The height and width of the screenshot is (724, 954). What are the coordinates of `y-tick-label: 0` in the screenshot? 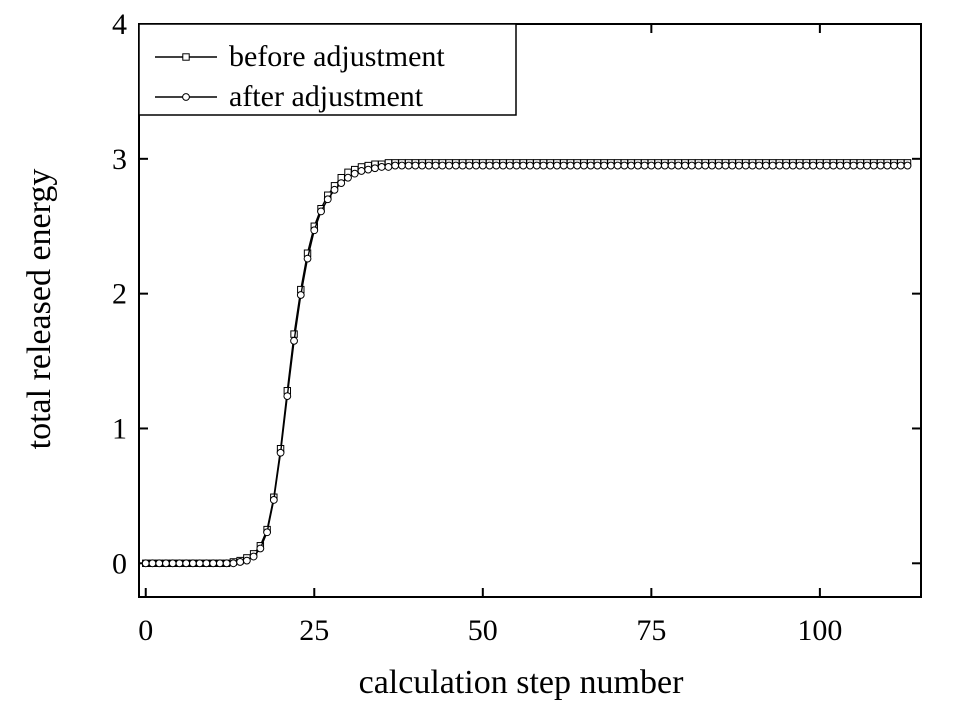 It's located at (119, 563).